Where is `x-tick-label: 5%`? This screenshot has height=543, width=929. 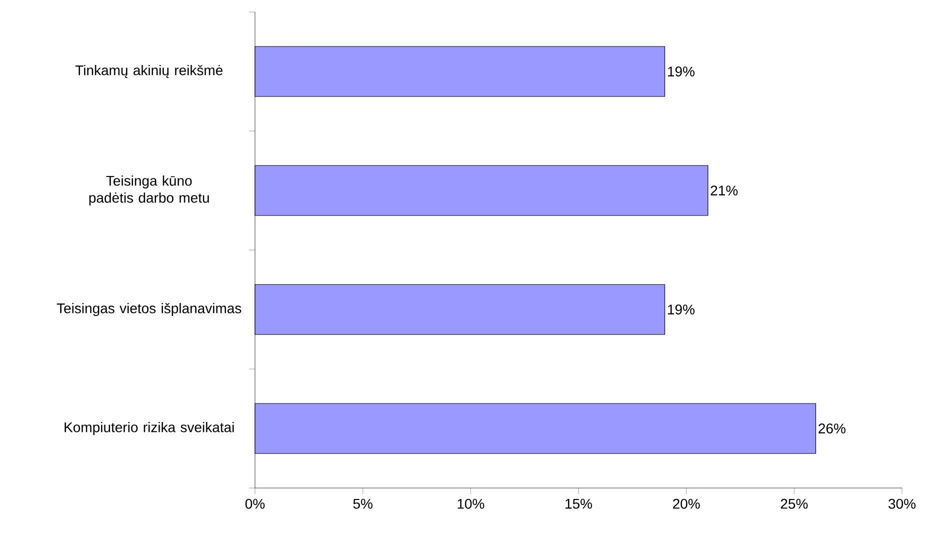 x-tick-label: 5% is located at coordinates (362, 503).